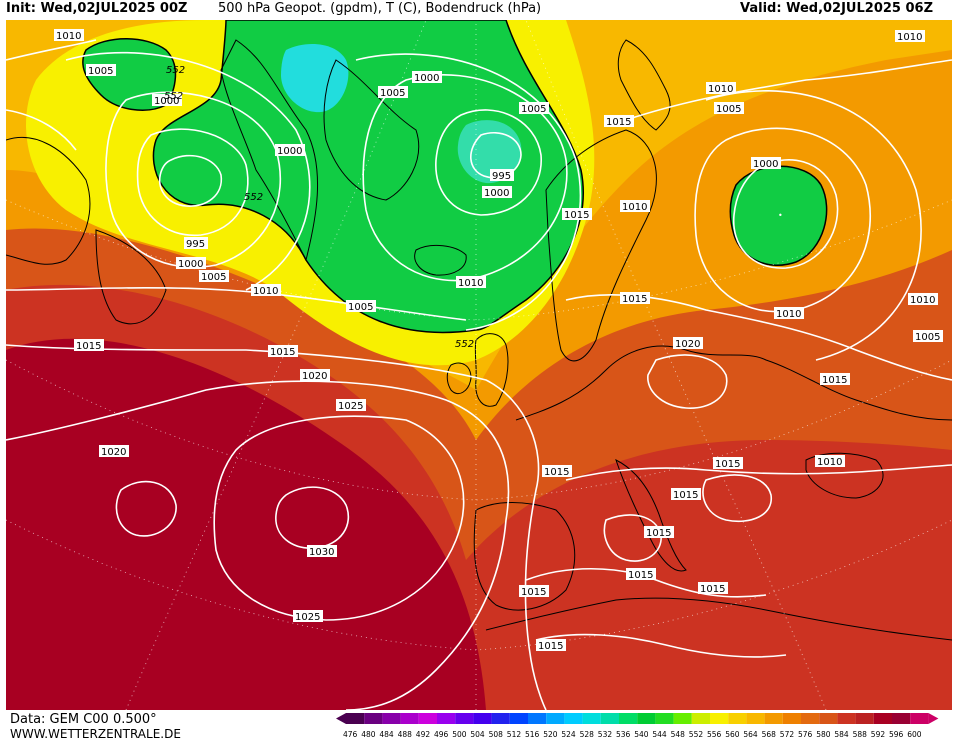  Describe the element at coordinates (778, 215) in the screenshot. I see `field-green-russia-low` at that location.